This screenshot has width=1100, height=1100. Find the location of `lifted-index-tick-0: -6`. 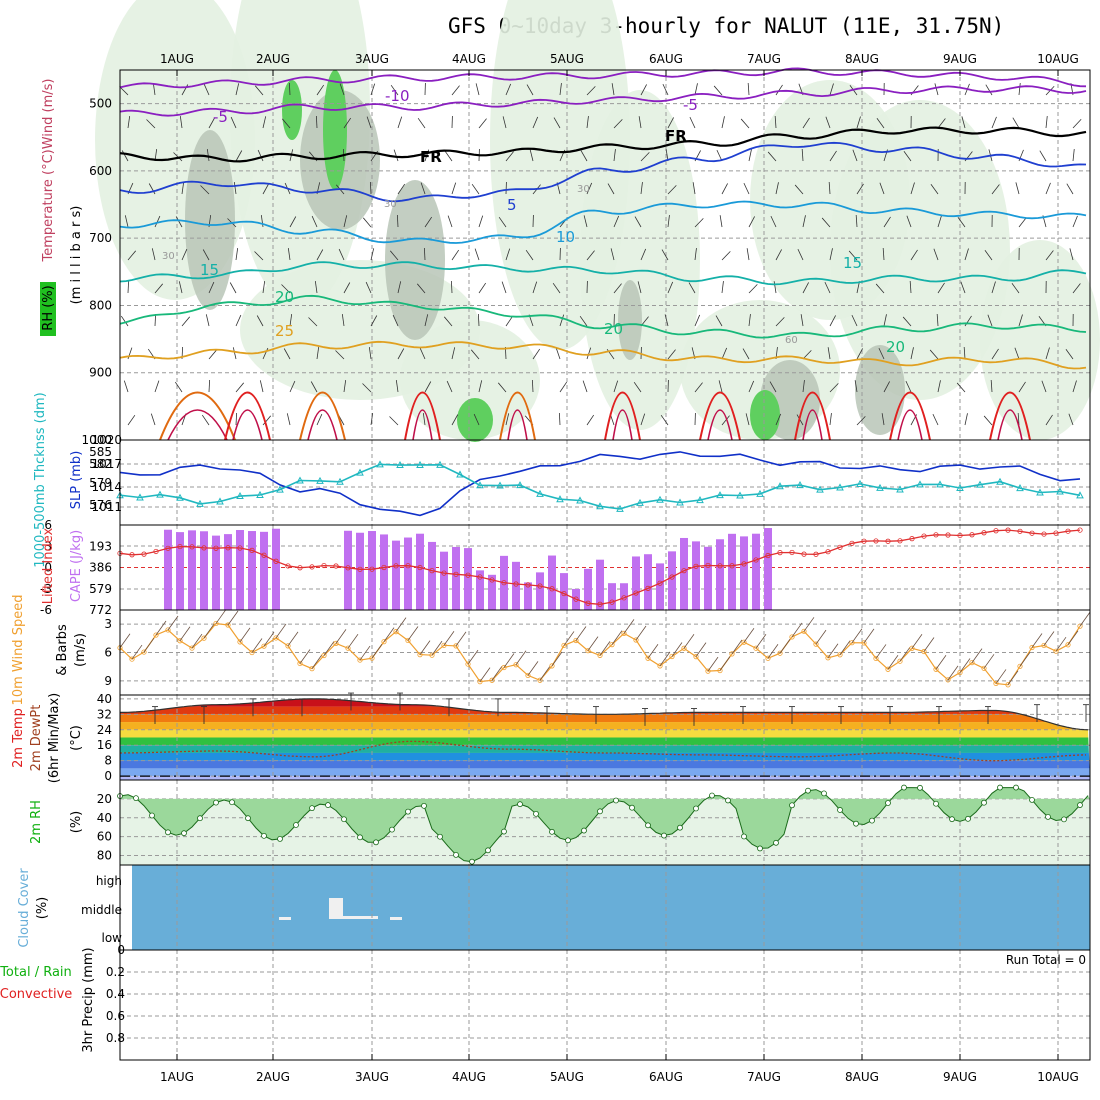

lifted-index-tick-0: -6 is located at coordinates (46, 610).